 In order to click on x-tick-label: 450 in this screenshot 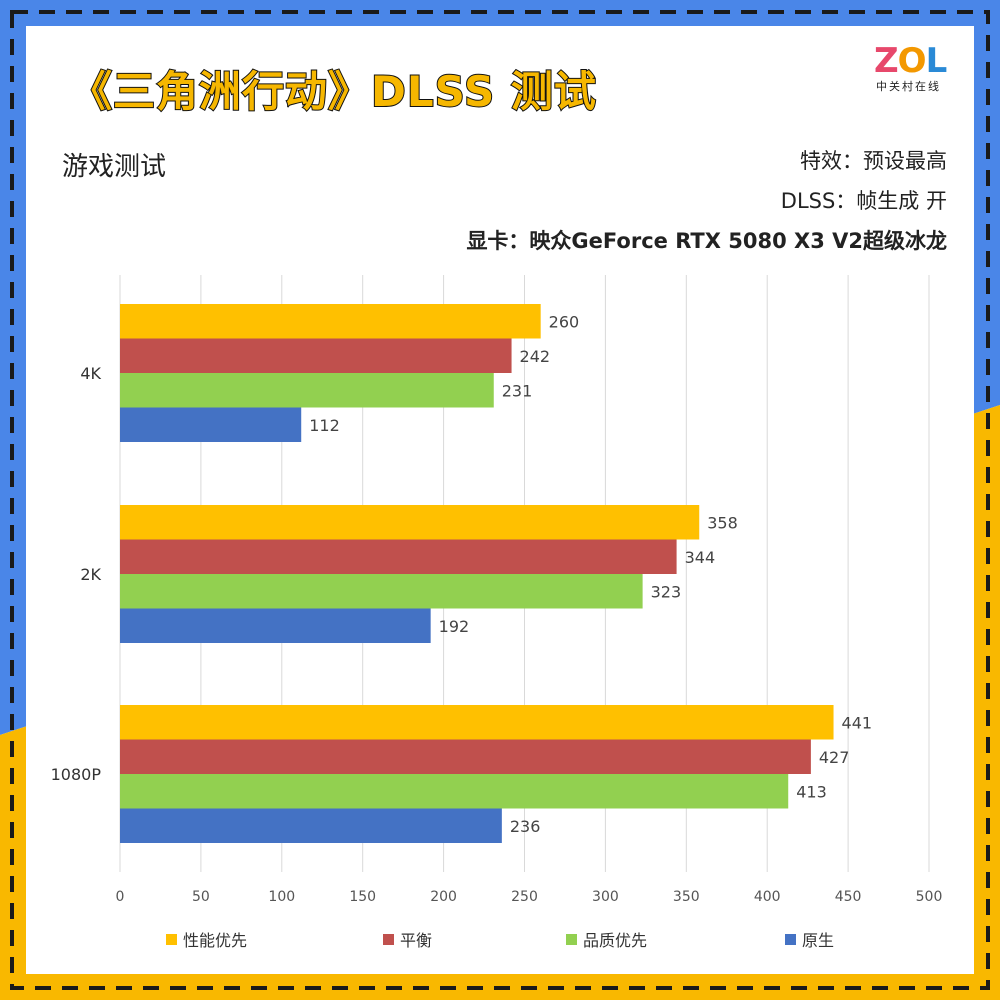, I will do `click(848, 897)`.